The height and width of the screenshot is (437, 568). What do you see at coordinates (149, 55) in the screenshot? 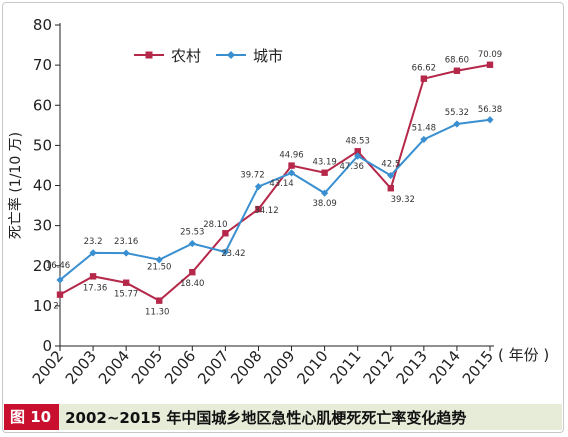
I see `legend-marker-rural` at bounding box center [149, 55].